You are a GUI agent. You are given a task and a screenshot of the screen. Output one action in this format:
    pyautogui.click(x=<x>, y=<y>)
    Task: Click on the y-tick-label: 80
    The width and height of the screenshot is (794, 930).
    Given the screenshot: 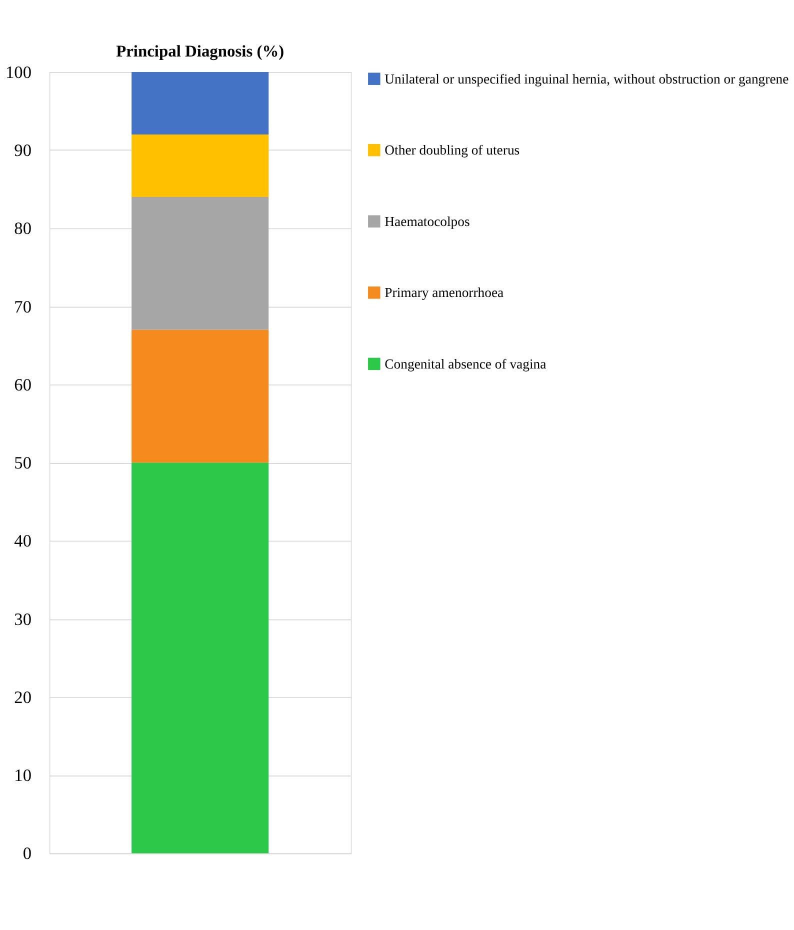 What is the action you would take?
    pyautogui.click(x=23, y=228)
    